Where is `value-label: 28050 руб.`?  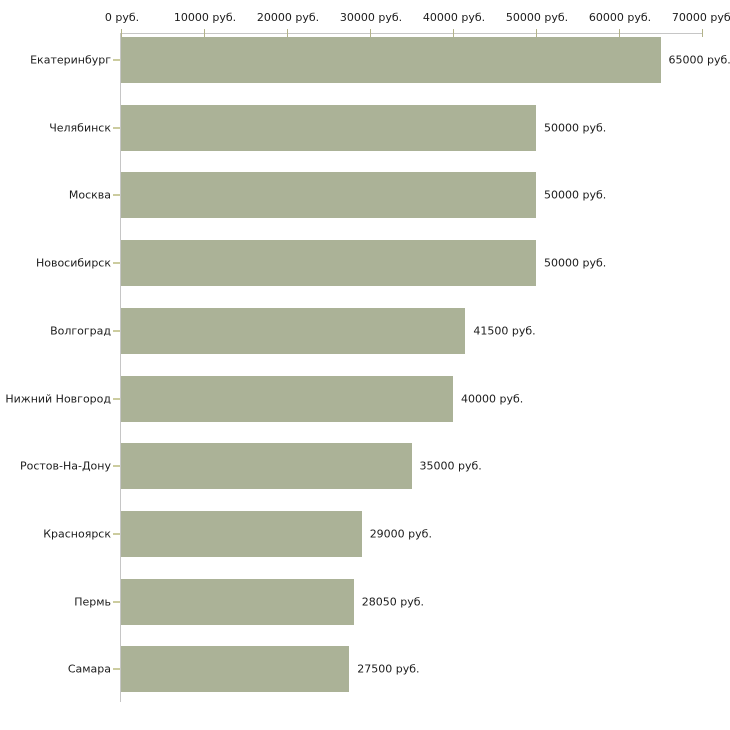 value-label: 28050 руб. is located at coordinates (393, 602).